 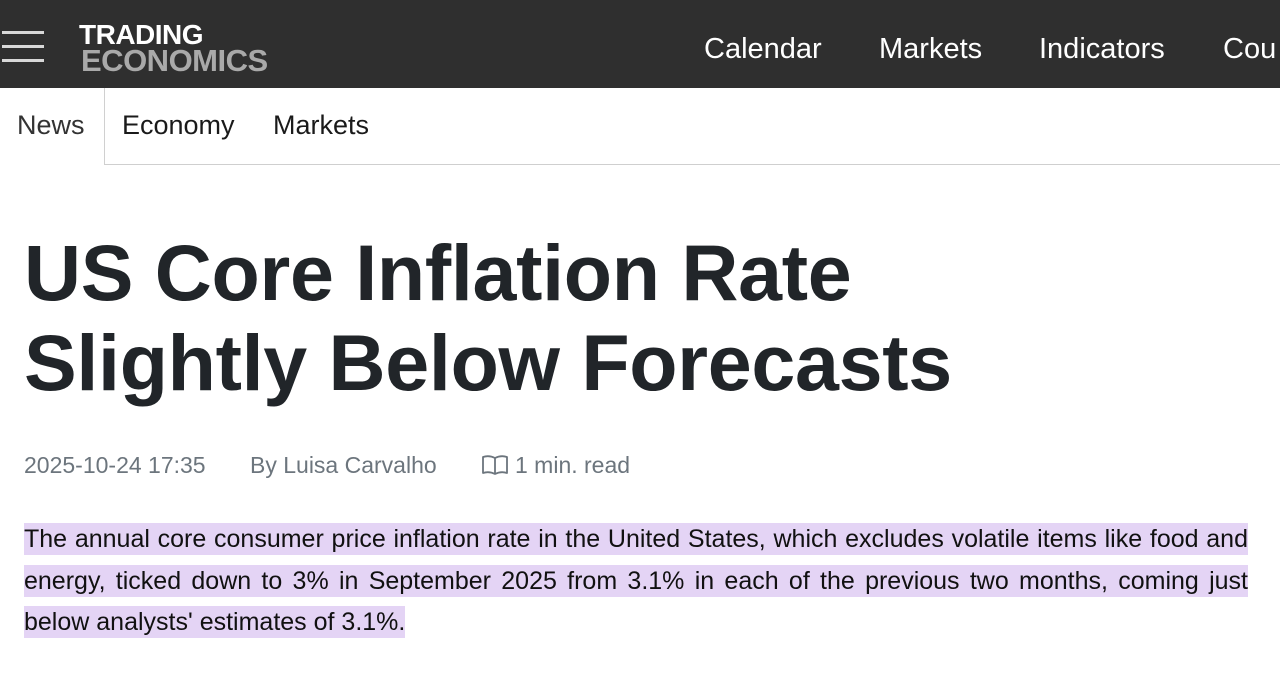 I want to click on tab-news-cell, so click(x=52, y=126).